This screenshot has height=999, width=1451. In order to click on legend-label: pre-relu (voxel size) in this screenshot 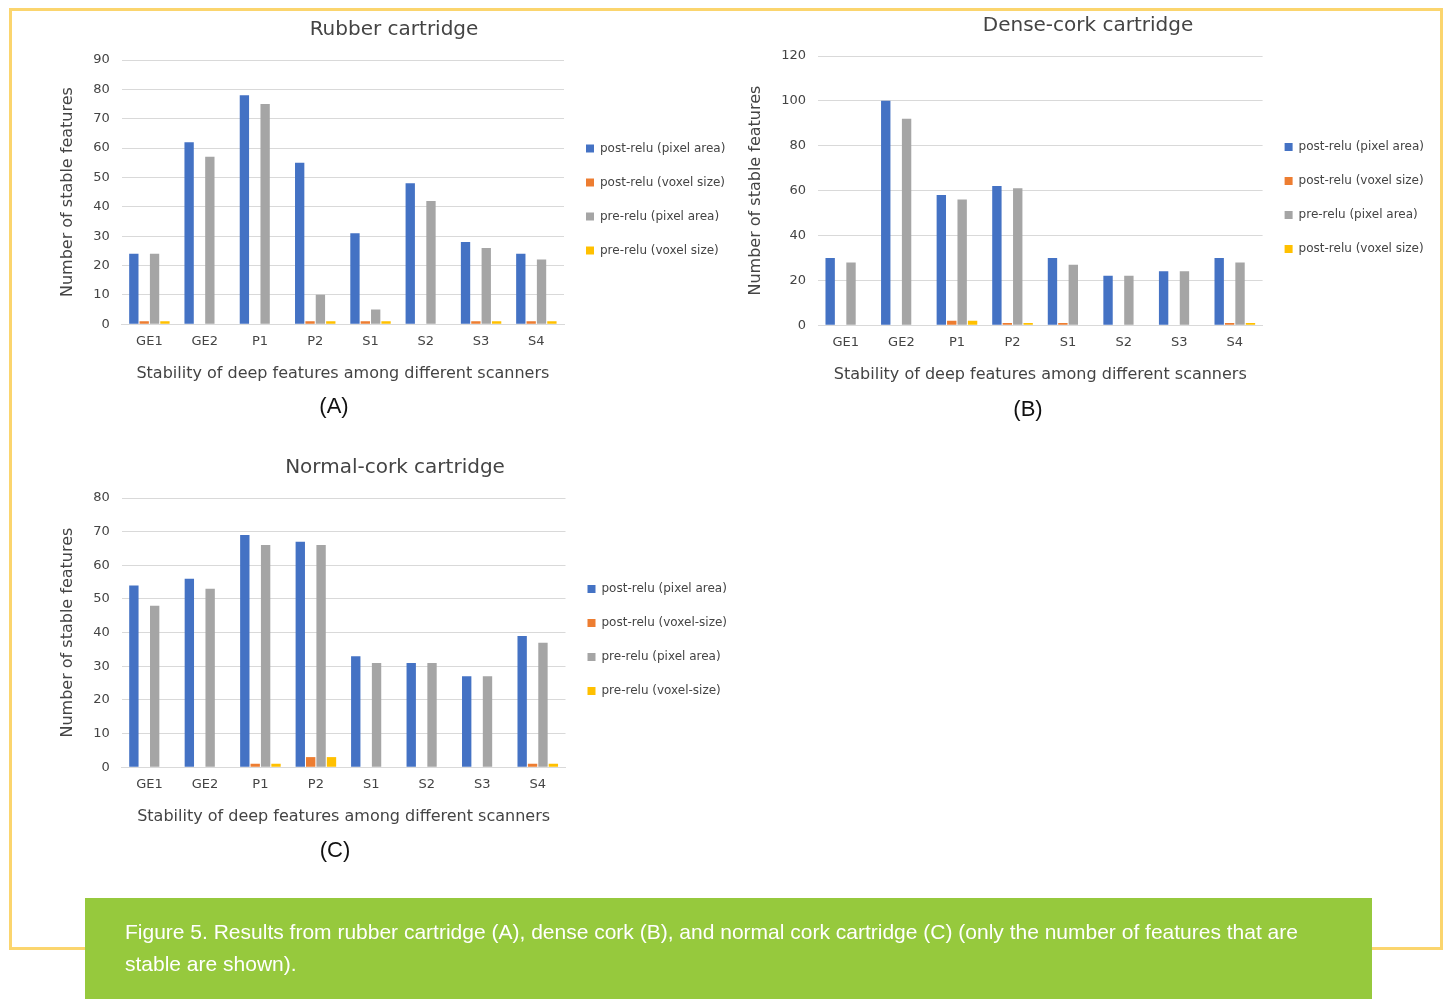, I will do `click(659, 249)`.